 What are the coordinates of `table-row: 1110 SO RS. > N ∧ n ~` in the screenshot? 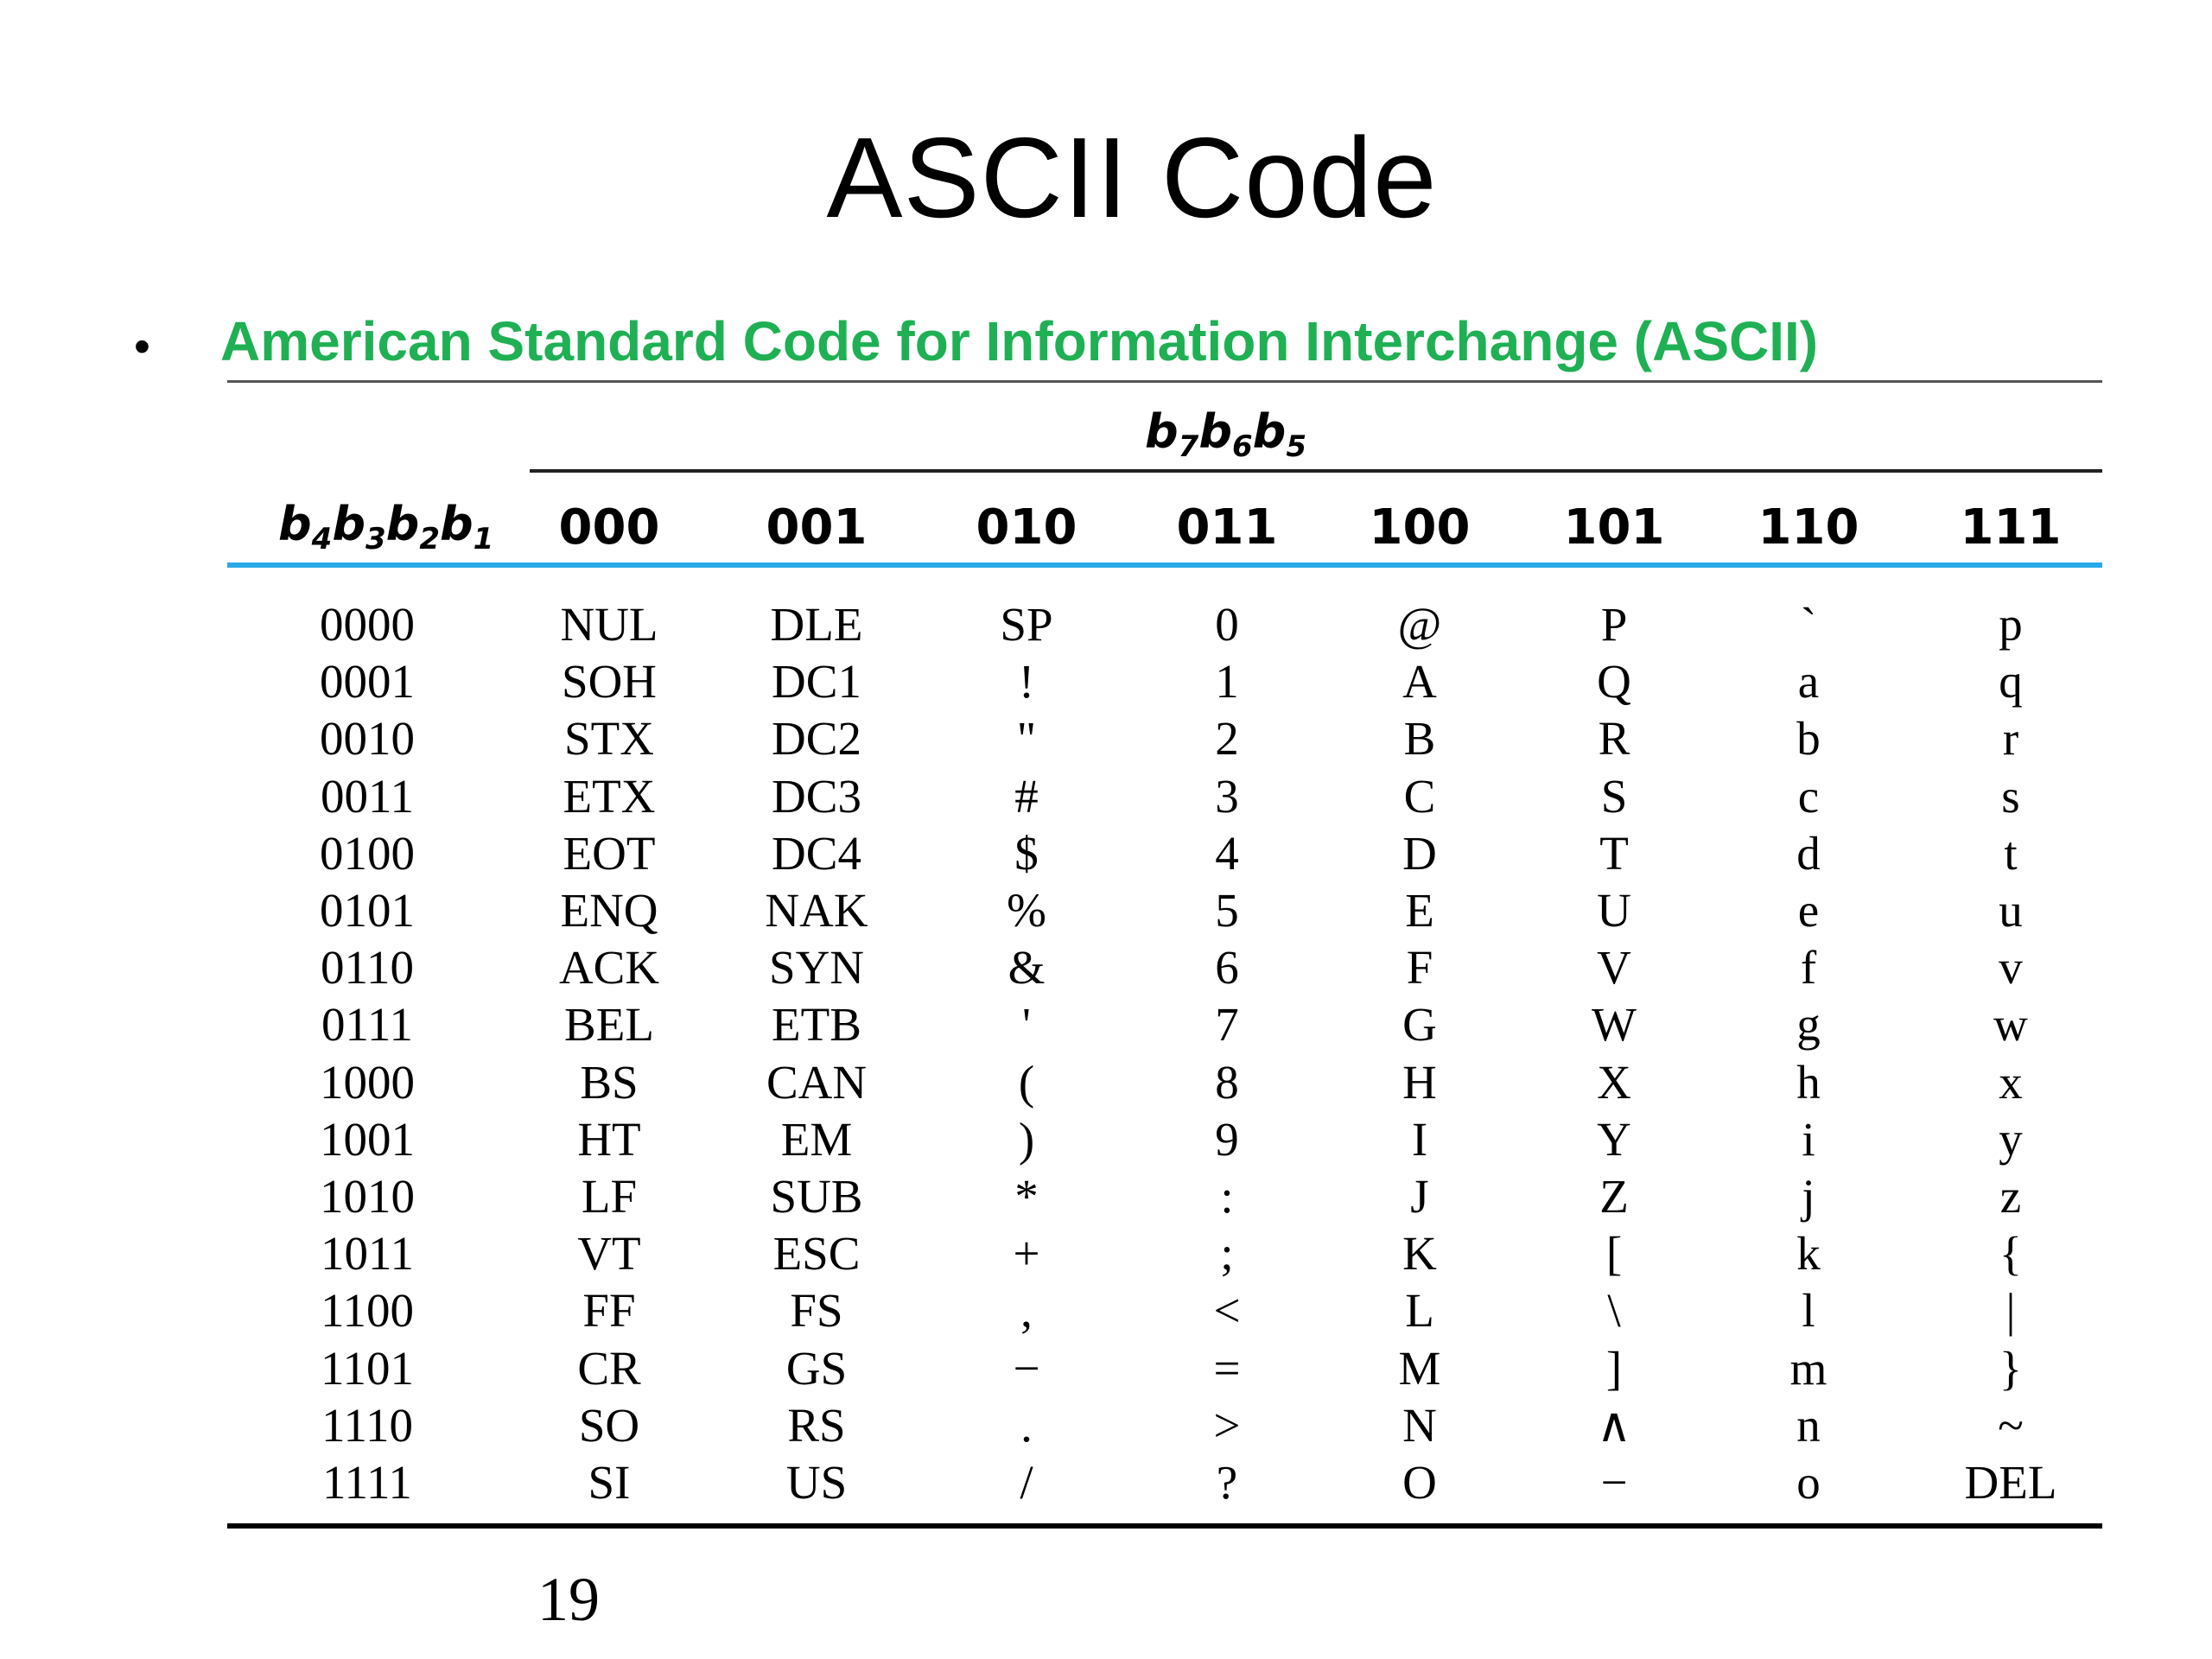 It's located at (1106, 1425).